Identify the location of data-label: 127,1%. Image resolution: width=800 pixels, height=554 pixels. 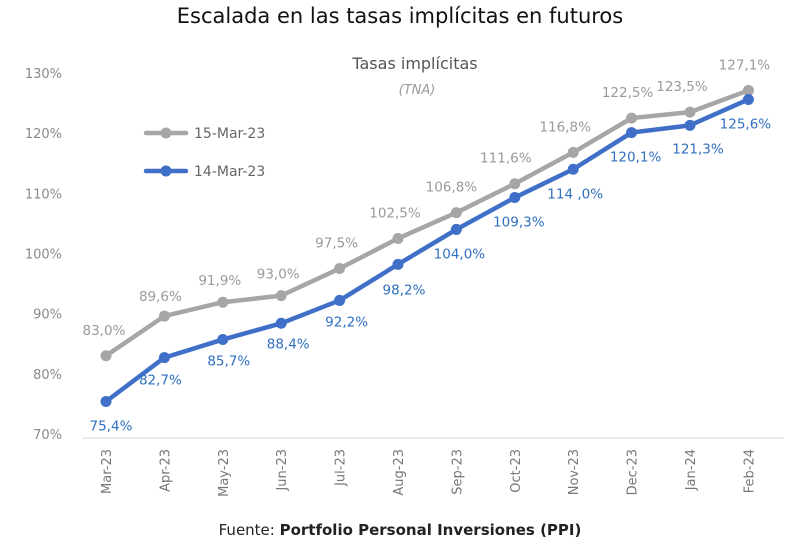
(745, 65).